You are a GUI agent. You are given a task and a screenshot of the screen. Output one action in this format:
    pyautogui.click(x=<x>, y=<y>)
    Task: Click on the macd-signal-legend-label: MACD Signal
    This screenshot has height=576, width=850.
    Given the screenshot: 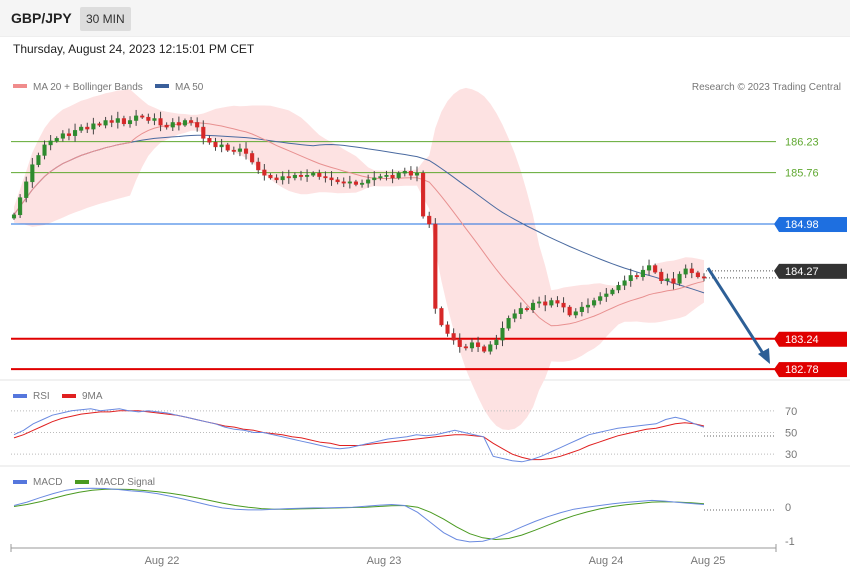 What is the action you would take?
    pyautogui.click(x=125, y=482)
    